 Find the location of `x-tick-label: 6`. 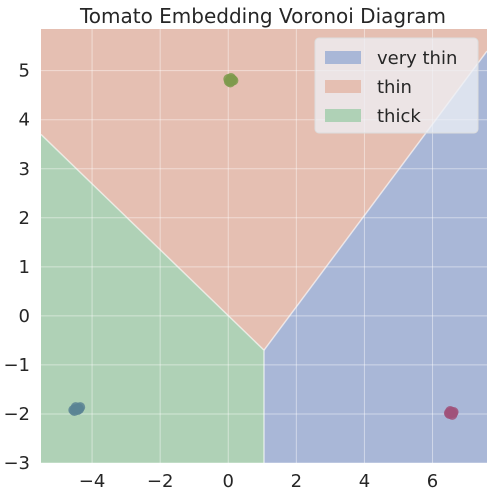

x-tick-label: 6 is located at coordinates (432, 481).